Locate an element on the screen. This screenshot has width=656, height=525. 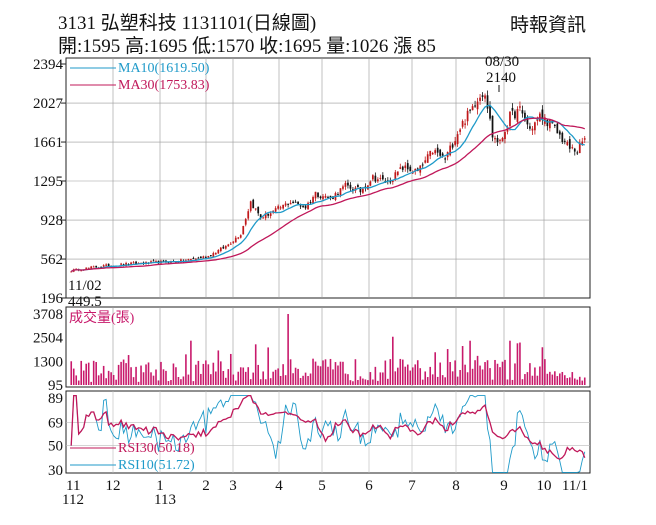
high-value-annotation: 2140 is located at coordinates (501, 78).